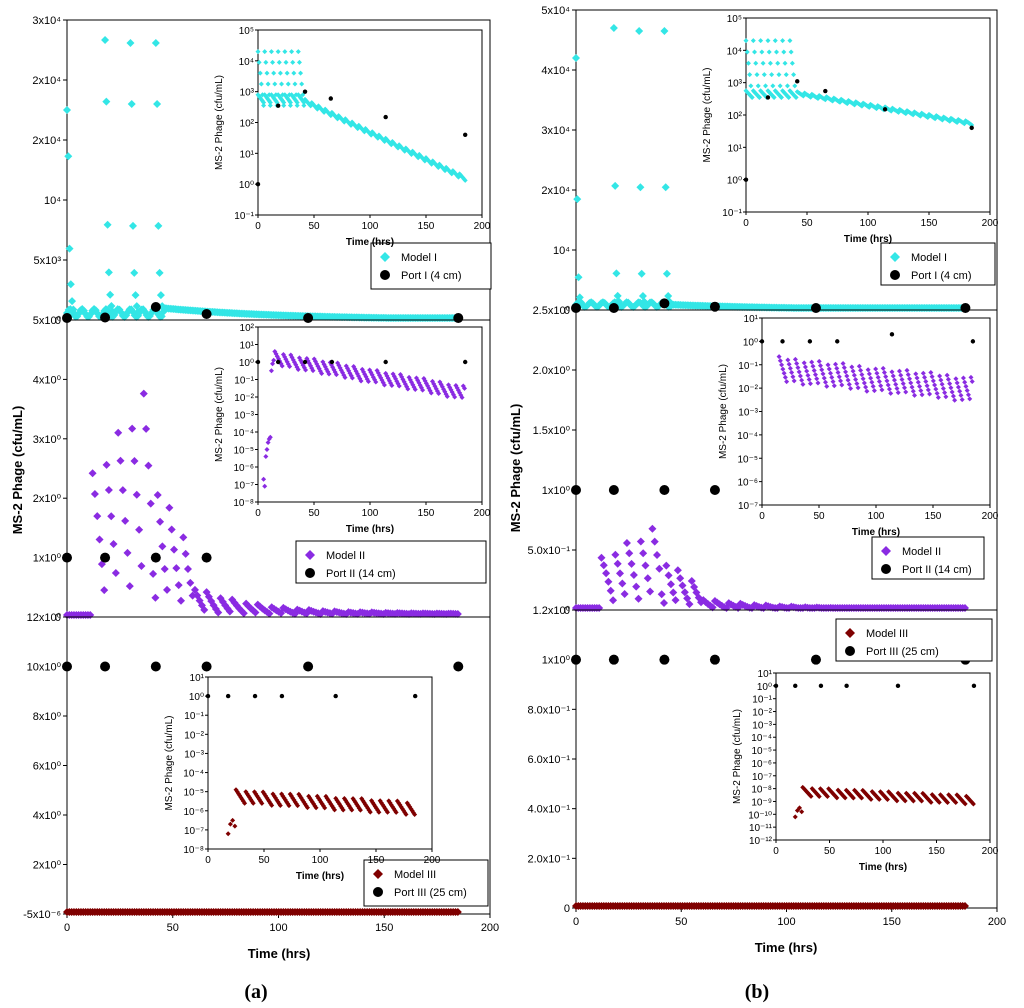 The image size is (1024, 1008). What do you see at coordinates (555, 11) in the screenshot?
I see `y-tick-label: 5x10⁴` at bounding box center [555, 11].